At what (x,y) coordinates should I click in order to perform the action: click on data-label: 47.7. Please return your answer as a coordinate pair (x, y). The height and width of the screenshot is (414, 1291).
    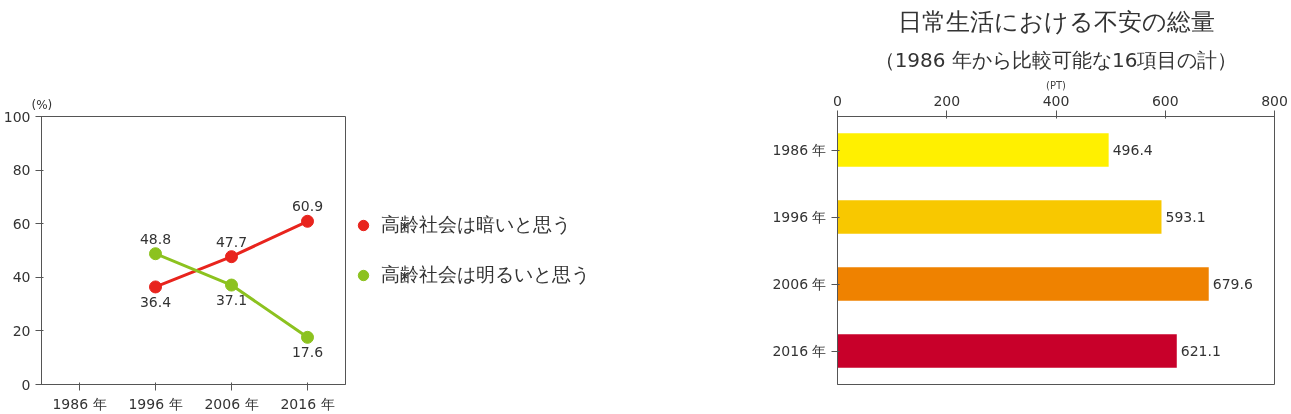
    Looking at the image, I should click on (231, 241).